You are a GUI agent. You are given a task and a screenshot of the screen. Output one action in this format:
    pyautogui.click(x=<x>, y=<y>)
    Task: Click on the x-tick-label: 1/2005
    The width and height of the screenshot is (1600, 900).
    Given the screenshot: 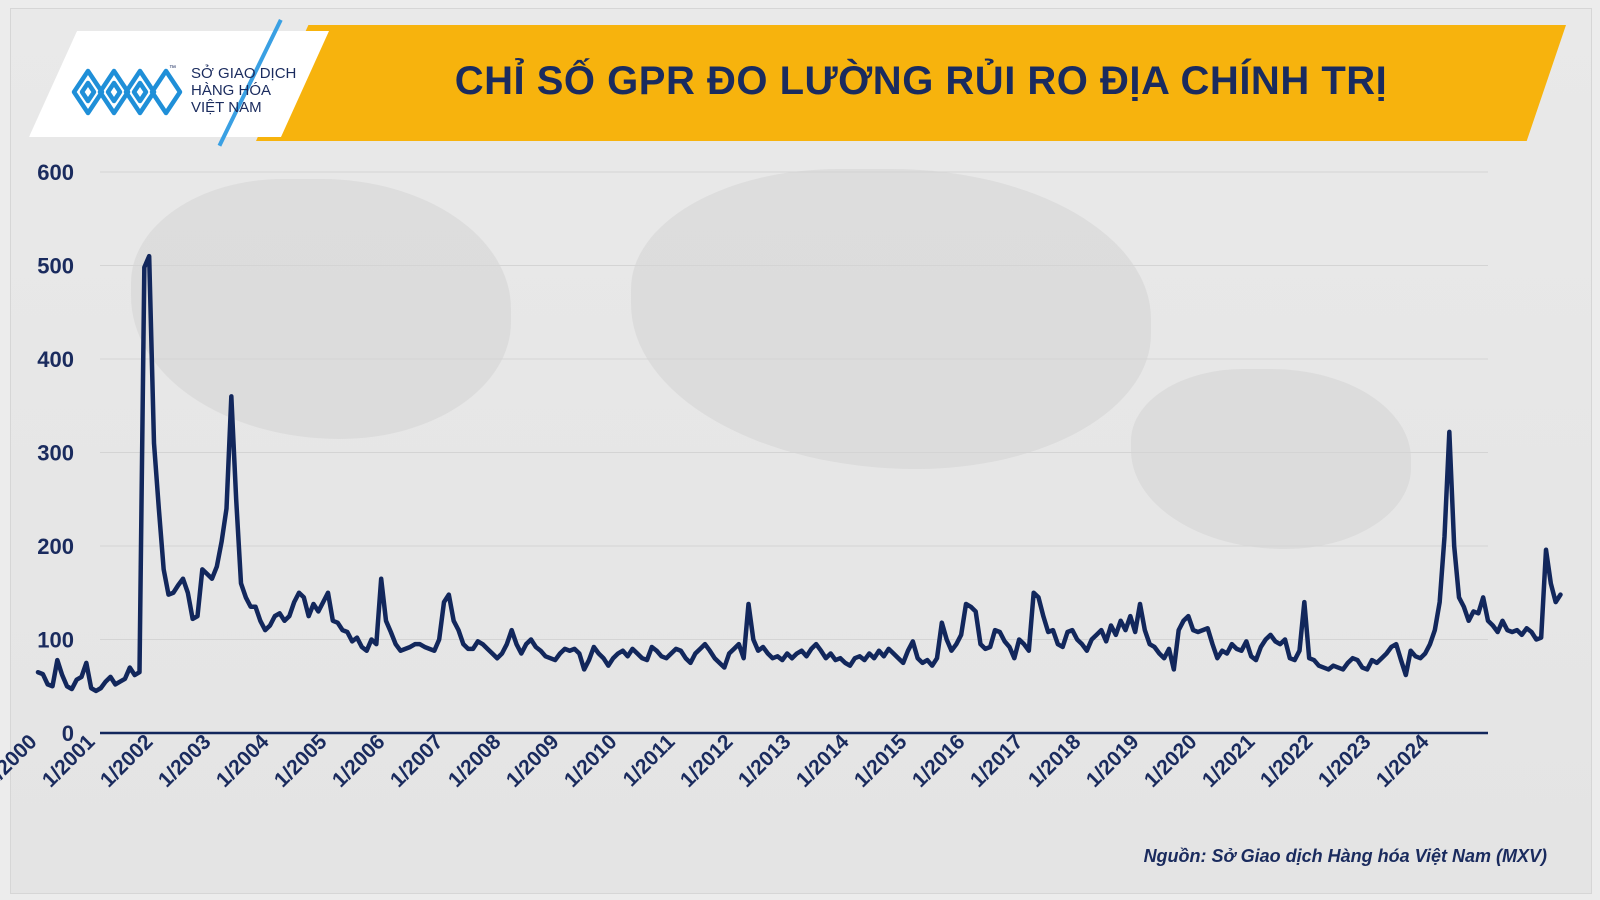 What is the action you would take?
    pyautogui.click(x=301, y=761)
    